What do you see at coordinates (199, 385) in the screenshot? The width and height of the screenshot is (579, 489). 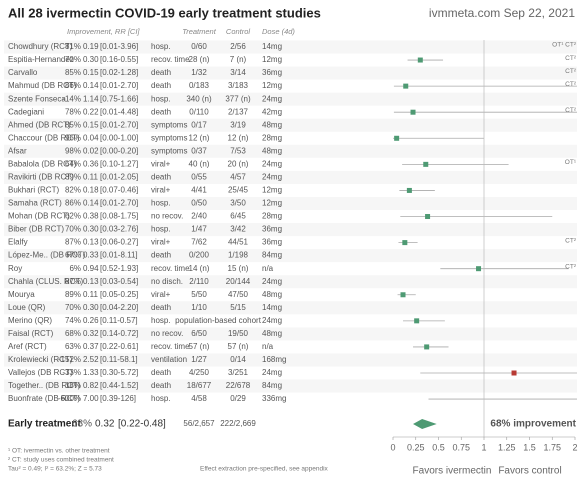 I see `treatment-count: 18/677` at bounding box center [199, 385].